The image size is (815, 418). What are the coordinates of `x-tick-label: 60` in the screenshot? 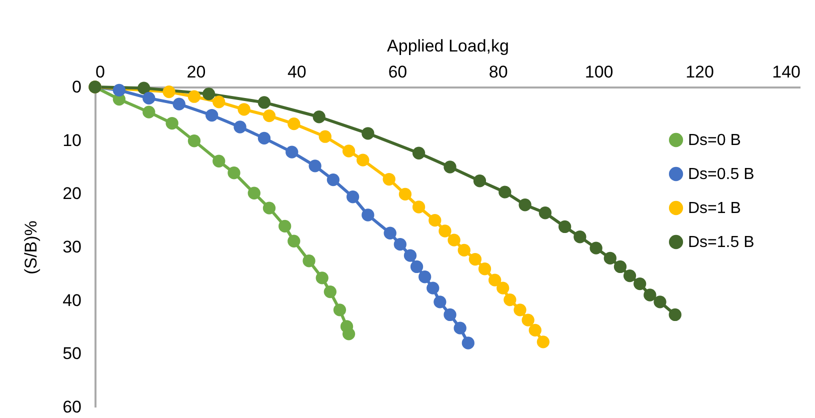 It's located at (398, 72).